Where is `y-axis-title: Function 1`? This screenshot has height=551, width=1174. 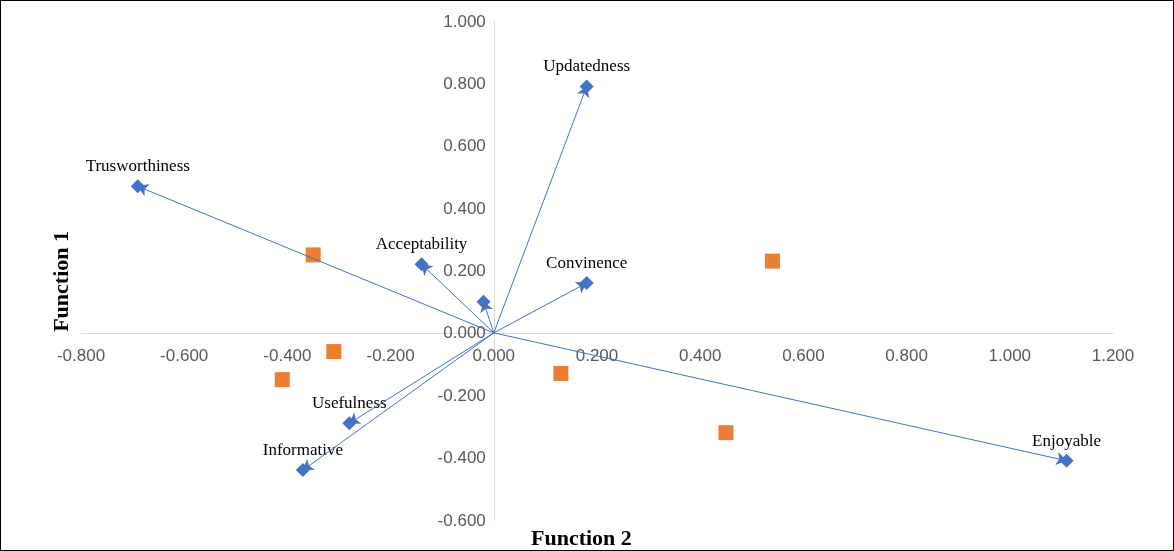
y-axis-title: Function 1 is located at coordinates (60, 281).